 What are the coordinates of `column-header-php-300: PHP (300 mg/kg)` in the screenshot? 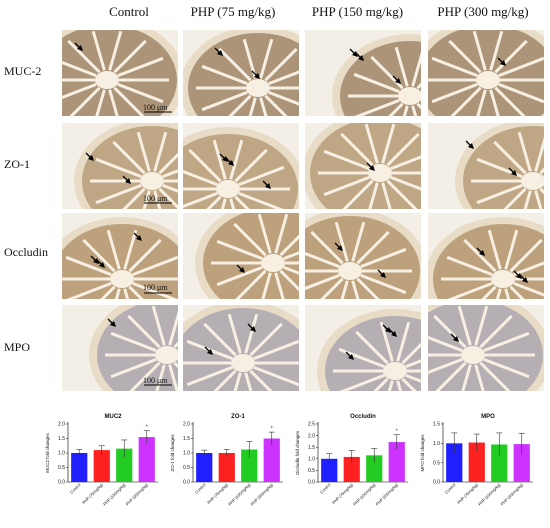 It's located at (483, 11).